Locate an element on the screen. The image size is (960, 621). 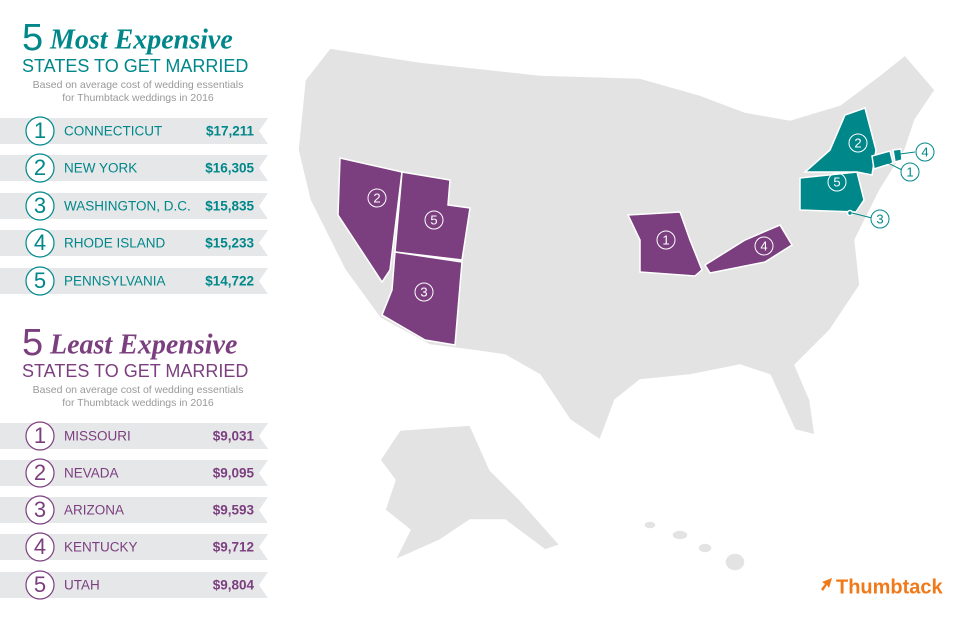
most-states is located at coordinates (851, 162).